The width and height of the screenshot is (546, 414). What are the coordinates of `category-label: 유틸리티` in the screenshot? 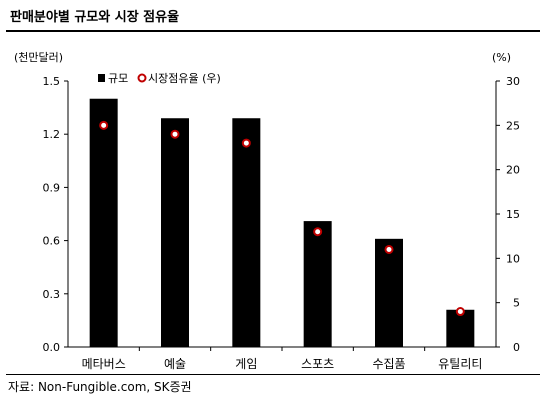 It's located at (460, 364).